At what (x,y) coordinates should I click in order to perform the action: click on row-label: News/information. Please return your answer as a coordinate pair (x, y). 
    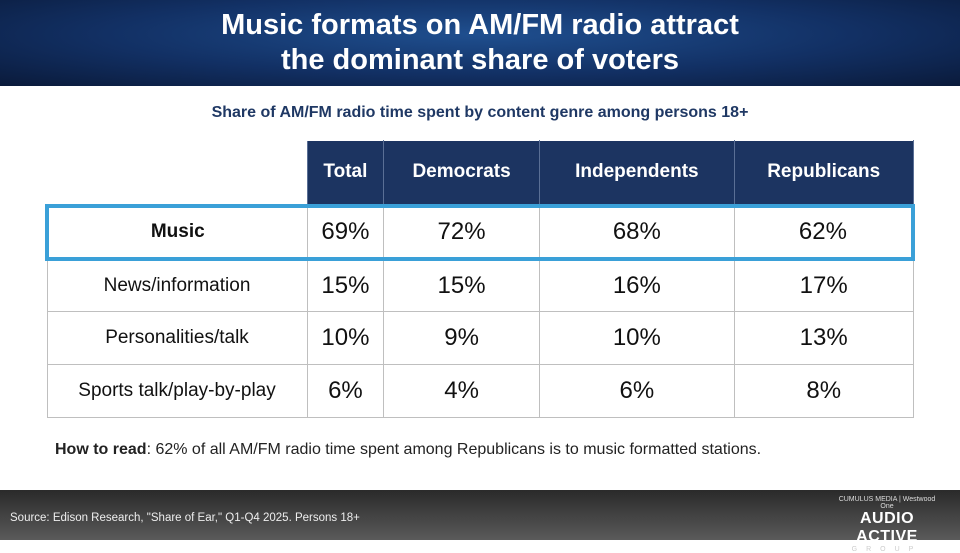
    Looking at the image, I should click on (177, 285).